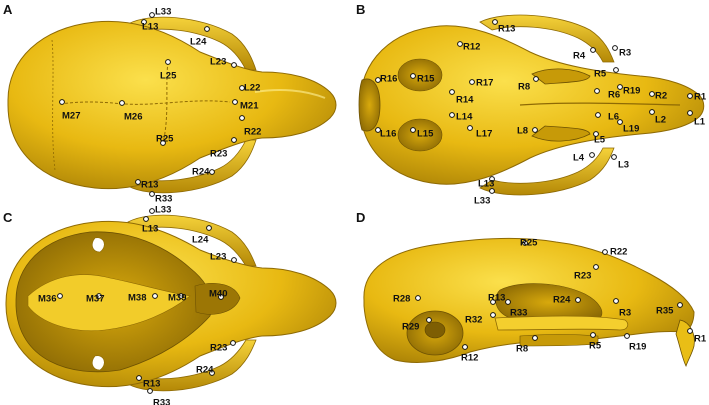 This screenshot has width=709, height=405. Describe the element at coordinates (635, 343) in the screenshot. I see `landmark-d-r19: R19` at that location.